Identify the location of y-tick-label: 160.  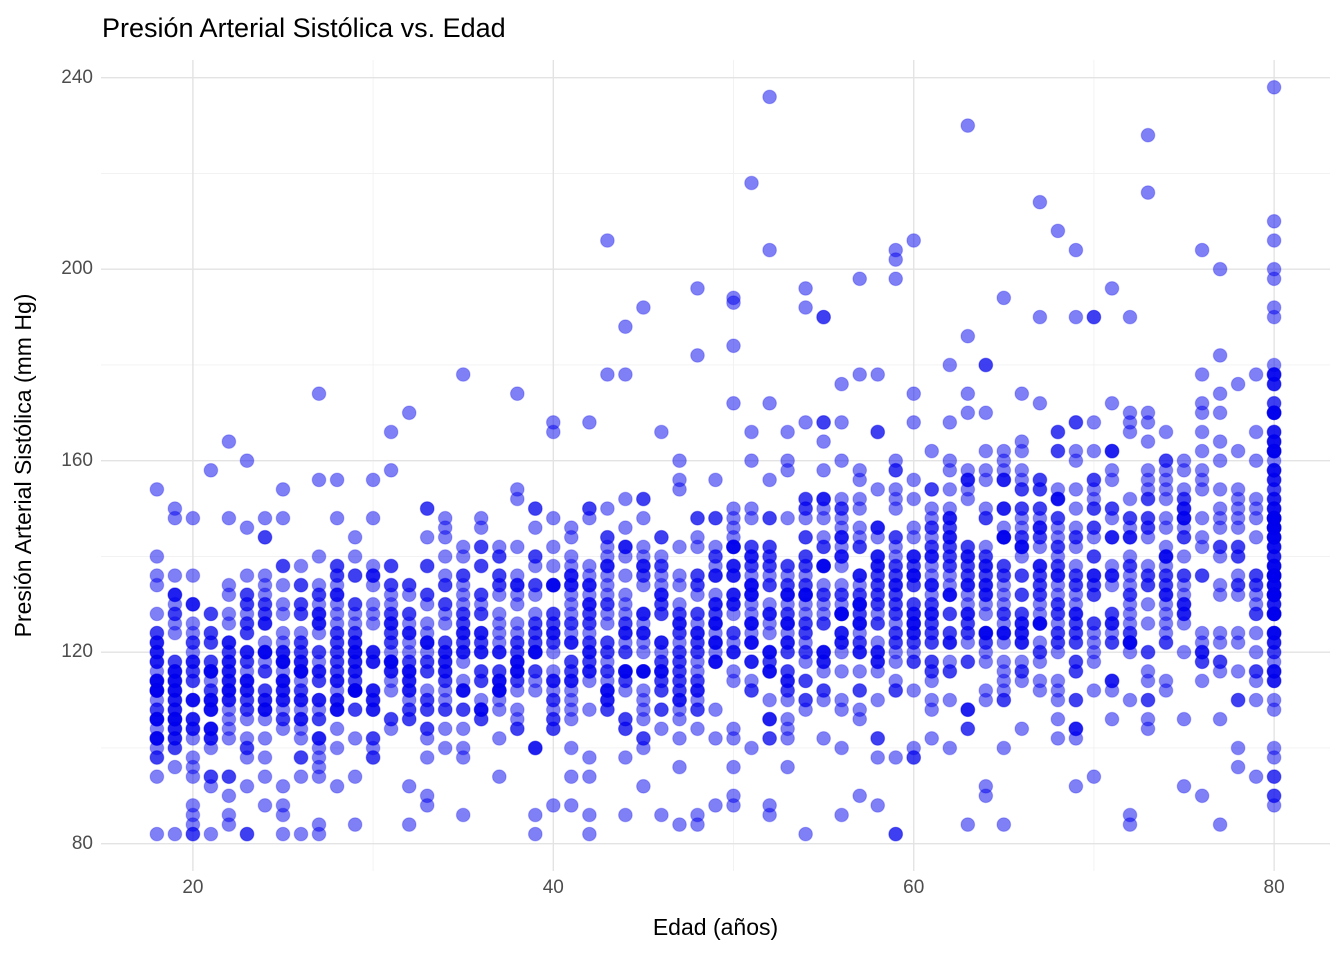
(77, 460).